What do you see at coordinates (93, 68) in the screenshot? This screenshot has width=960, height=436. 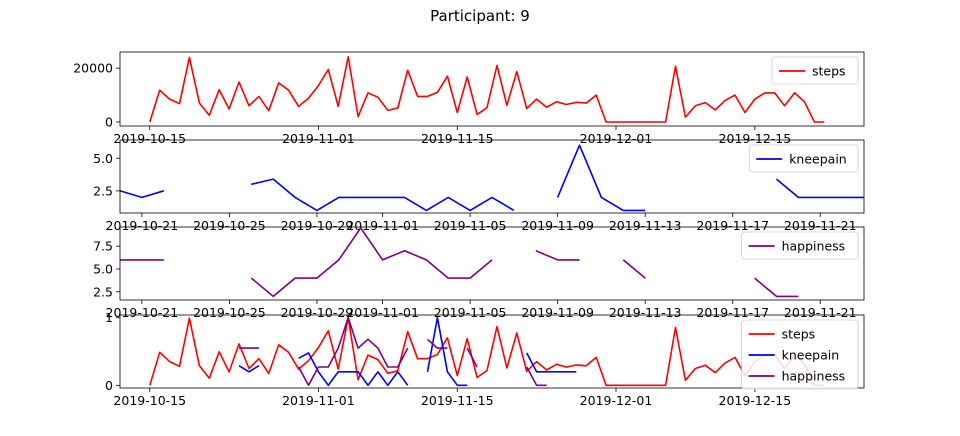 I see `y-tick-label: 20000` at bounding box center [93, 68].